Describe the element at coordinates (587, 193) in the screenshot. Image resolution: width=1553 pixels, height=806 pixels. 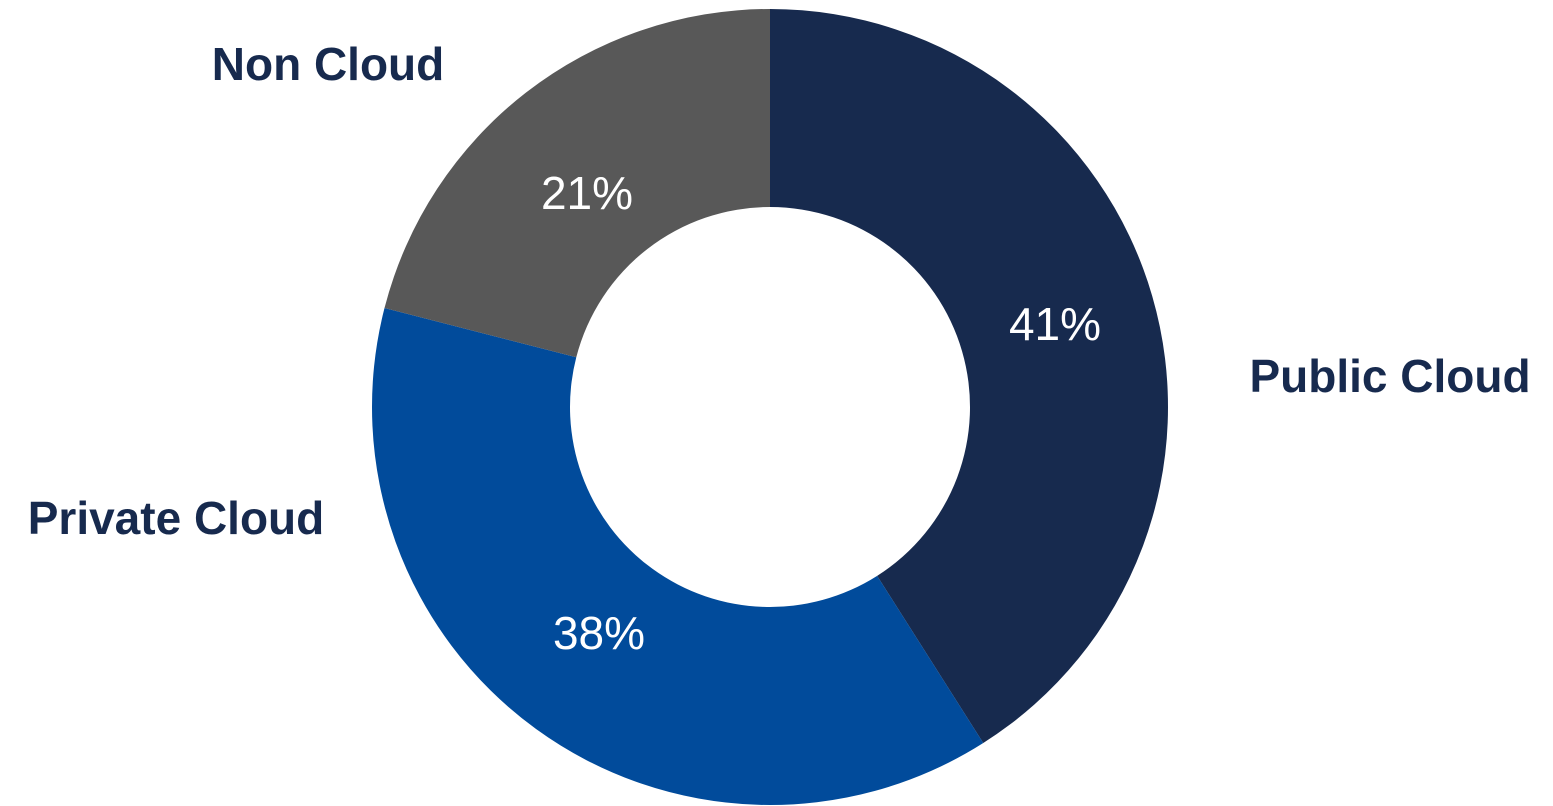
I see `slice-value-label-non-cloud: 21%` at that location.